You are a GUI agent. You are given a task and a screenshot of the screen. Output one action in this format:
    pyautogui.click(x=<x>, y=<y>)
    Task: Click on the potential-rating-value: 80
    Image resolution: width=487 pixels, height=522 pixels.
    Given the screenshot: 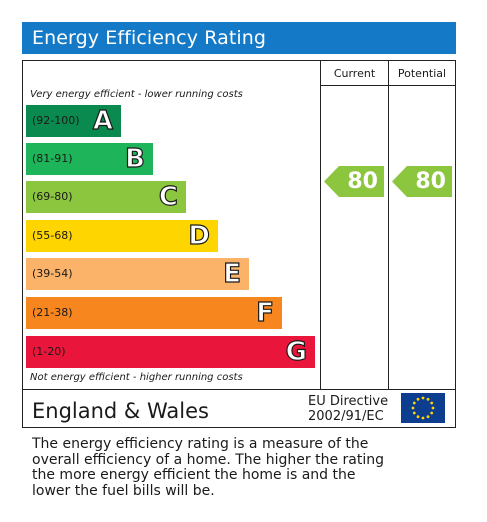 What is the action you would take?
    pyautogui.click(x=430, y=181)
    